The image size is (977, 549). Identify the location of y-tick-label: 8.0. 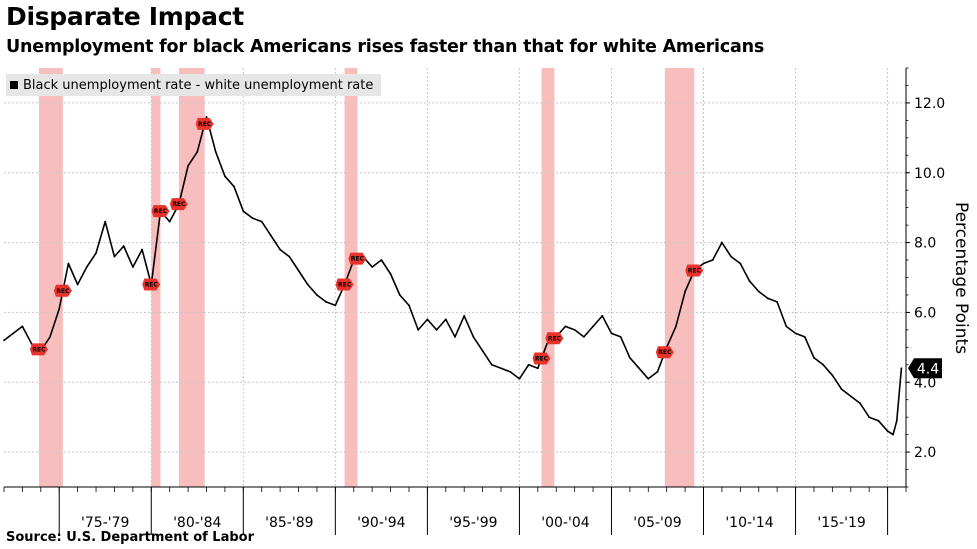
(925, 244).